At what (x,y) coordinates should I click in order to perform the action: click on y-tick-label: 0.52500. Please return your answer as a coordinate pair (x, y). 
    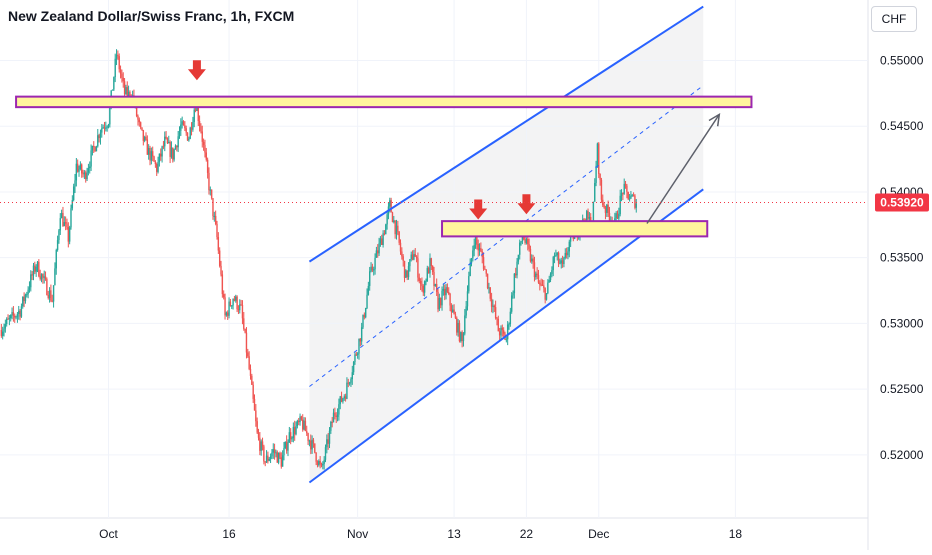
    Looking at the image, I should click on (902, 389).